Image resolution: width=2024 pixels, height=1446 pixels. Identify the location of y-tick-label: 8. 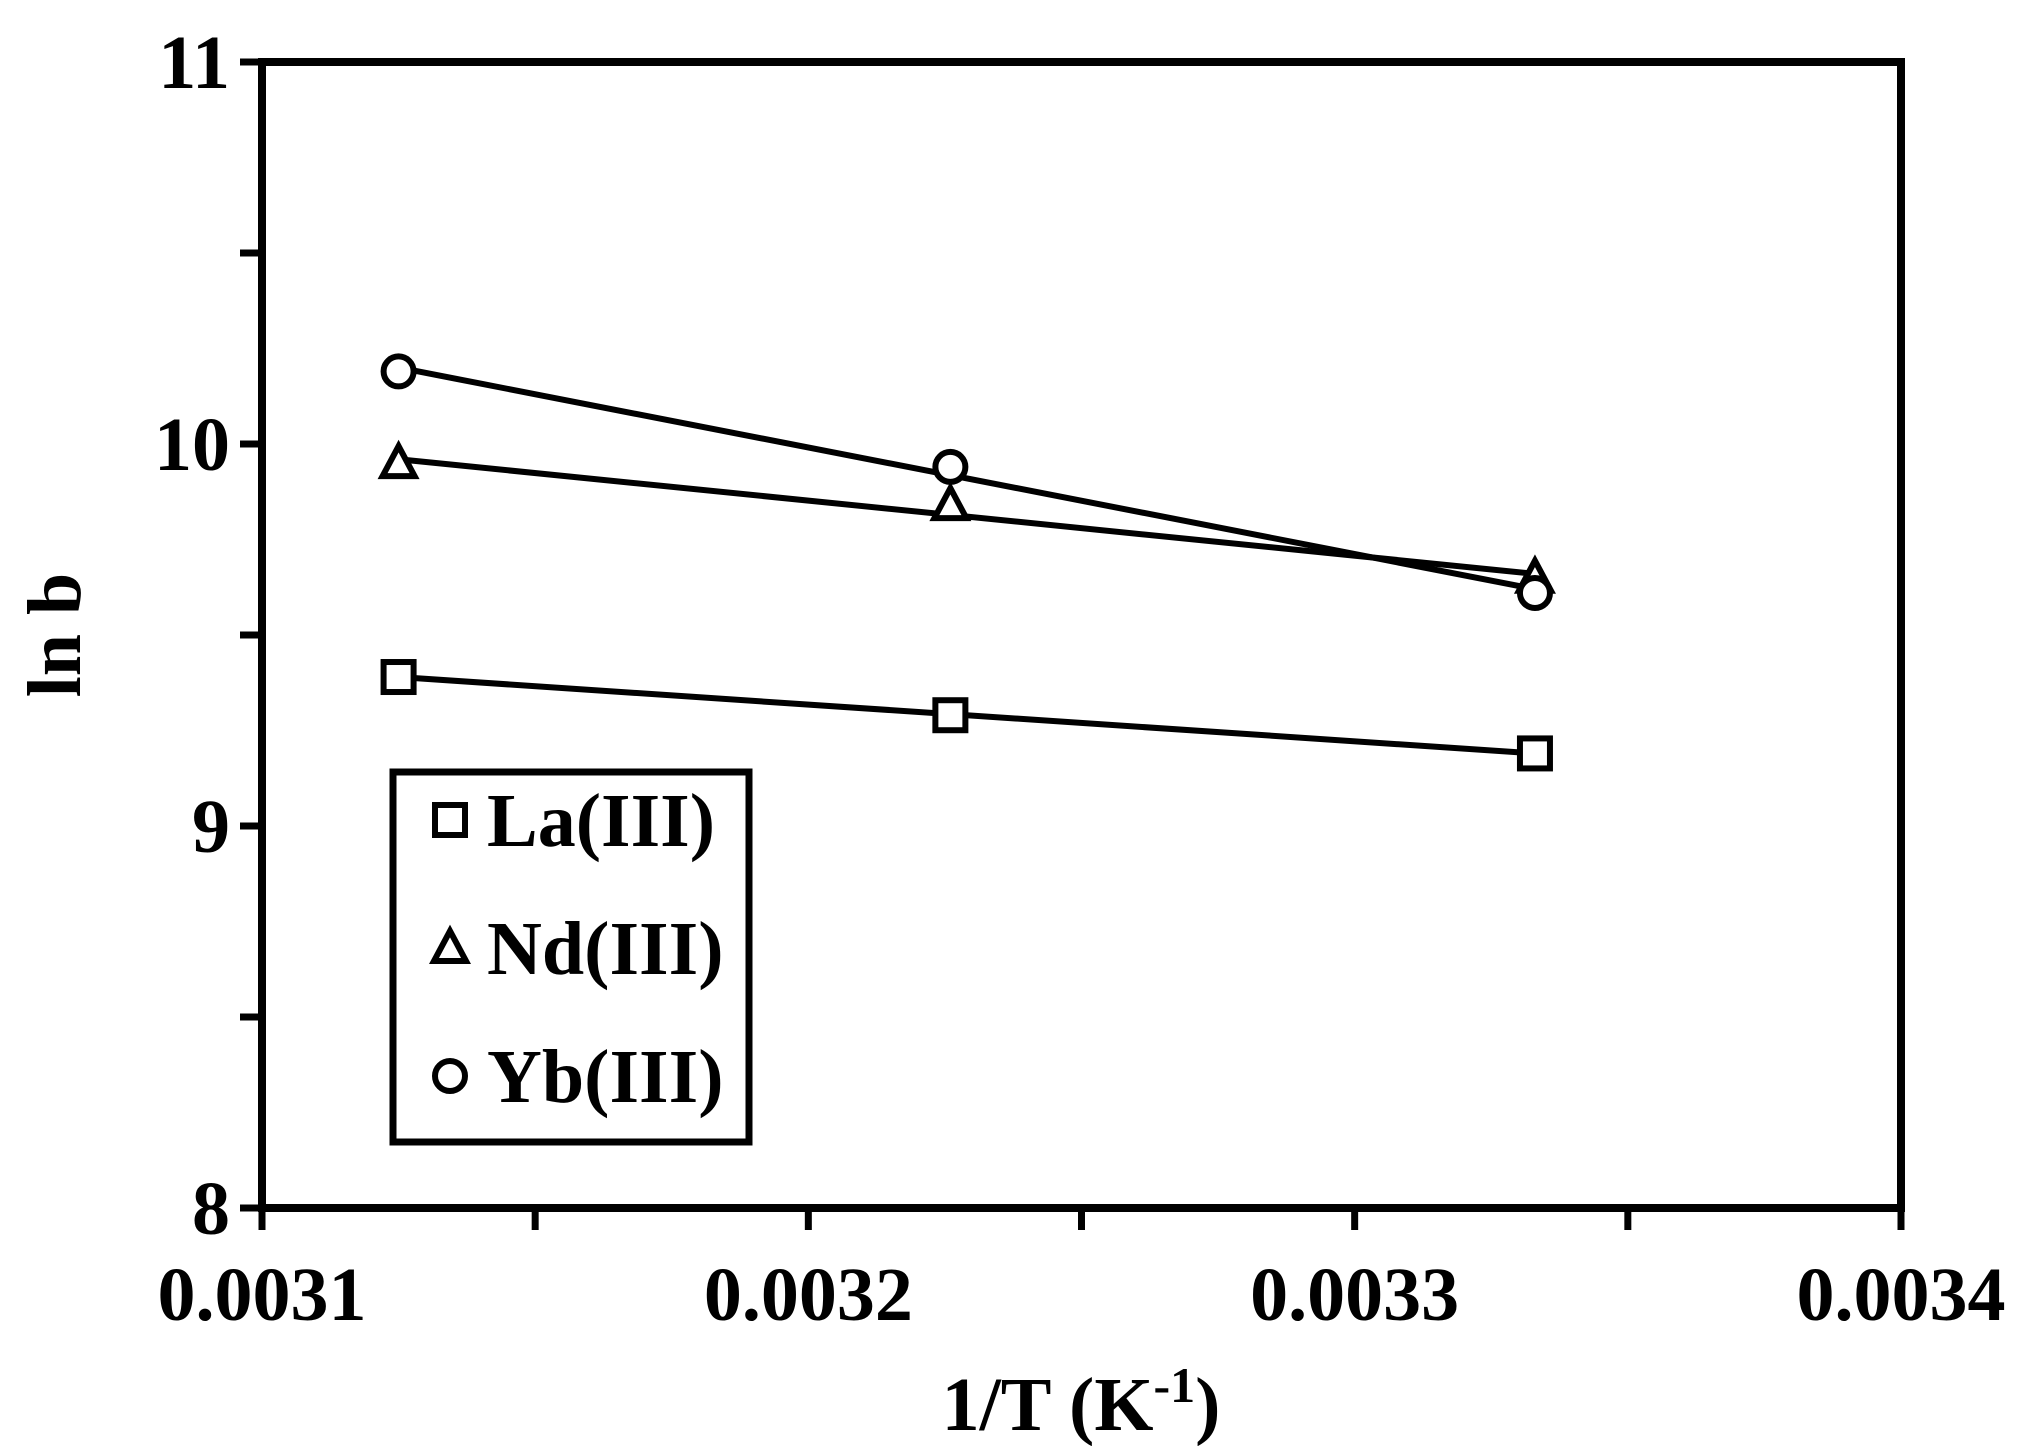
(211, 1209).